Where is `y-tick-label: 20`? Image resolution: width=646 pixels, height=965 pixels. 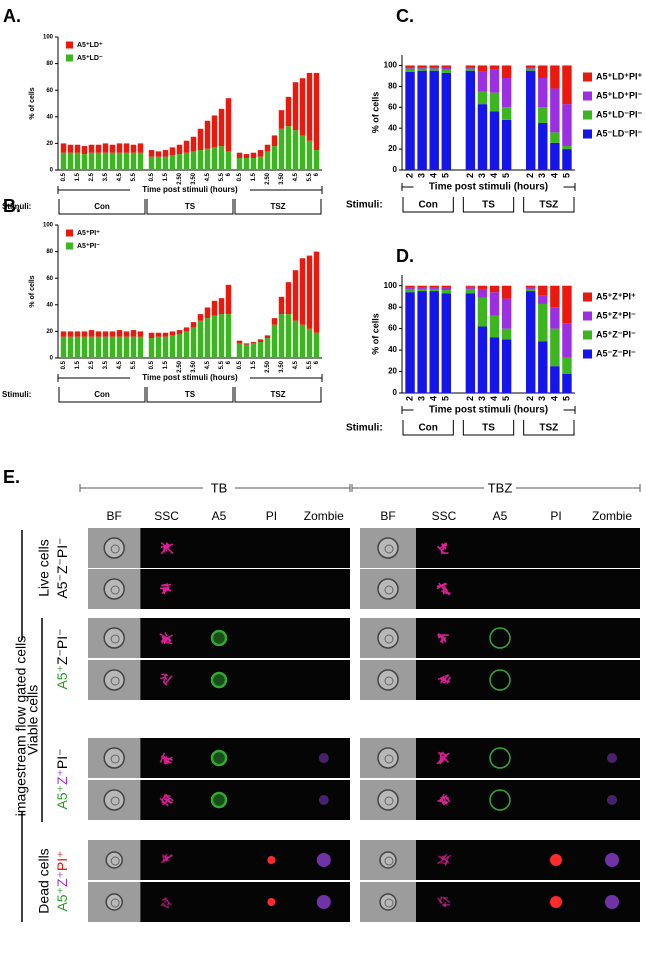 y-tick-label: 20 is located at coordinates (49, 332).